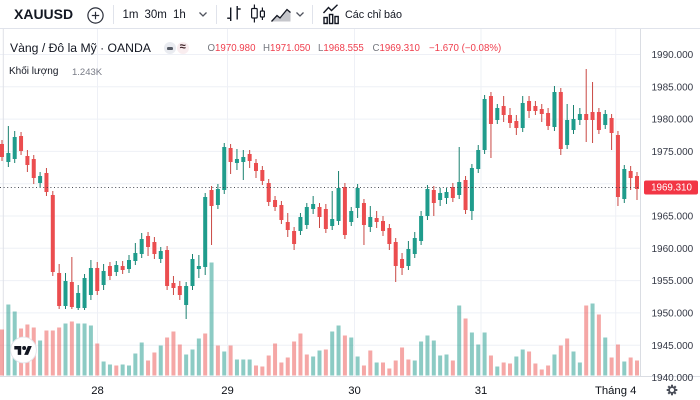 This screenshot has height=400, width=700. I want to click on svg-text: 29, so click(227, 391).